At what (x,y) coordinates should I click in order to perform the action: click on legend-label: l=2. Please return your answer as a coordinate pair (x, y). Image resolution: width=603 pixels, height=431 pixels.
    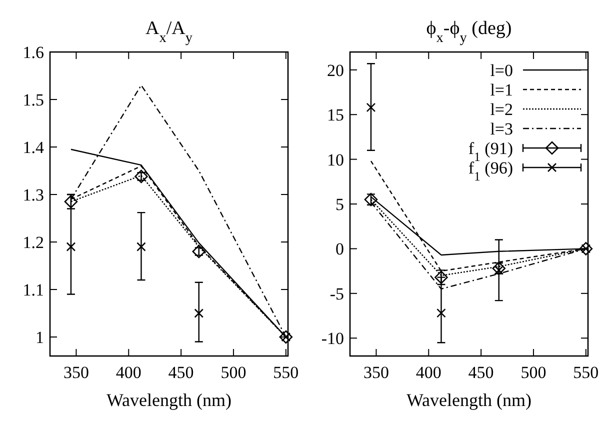
    Looking at the image, I should click on (501, 109).